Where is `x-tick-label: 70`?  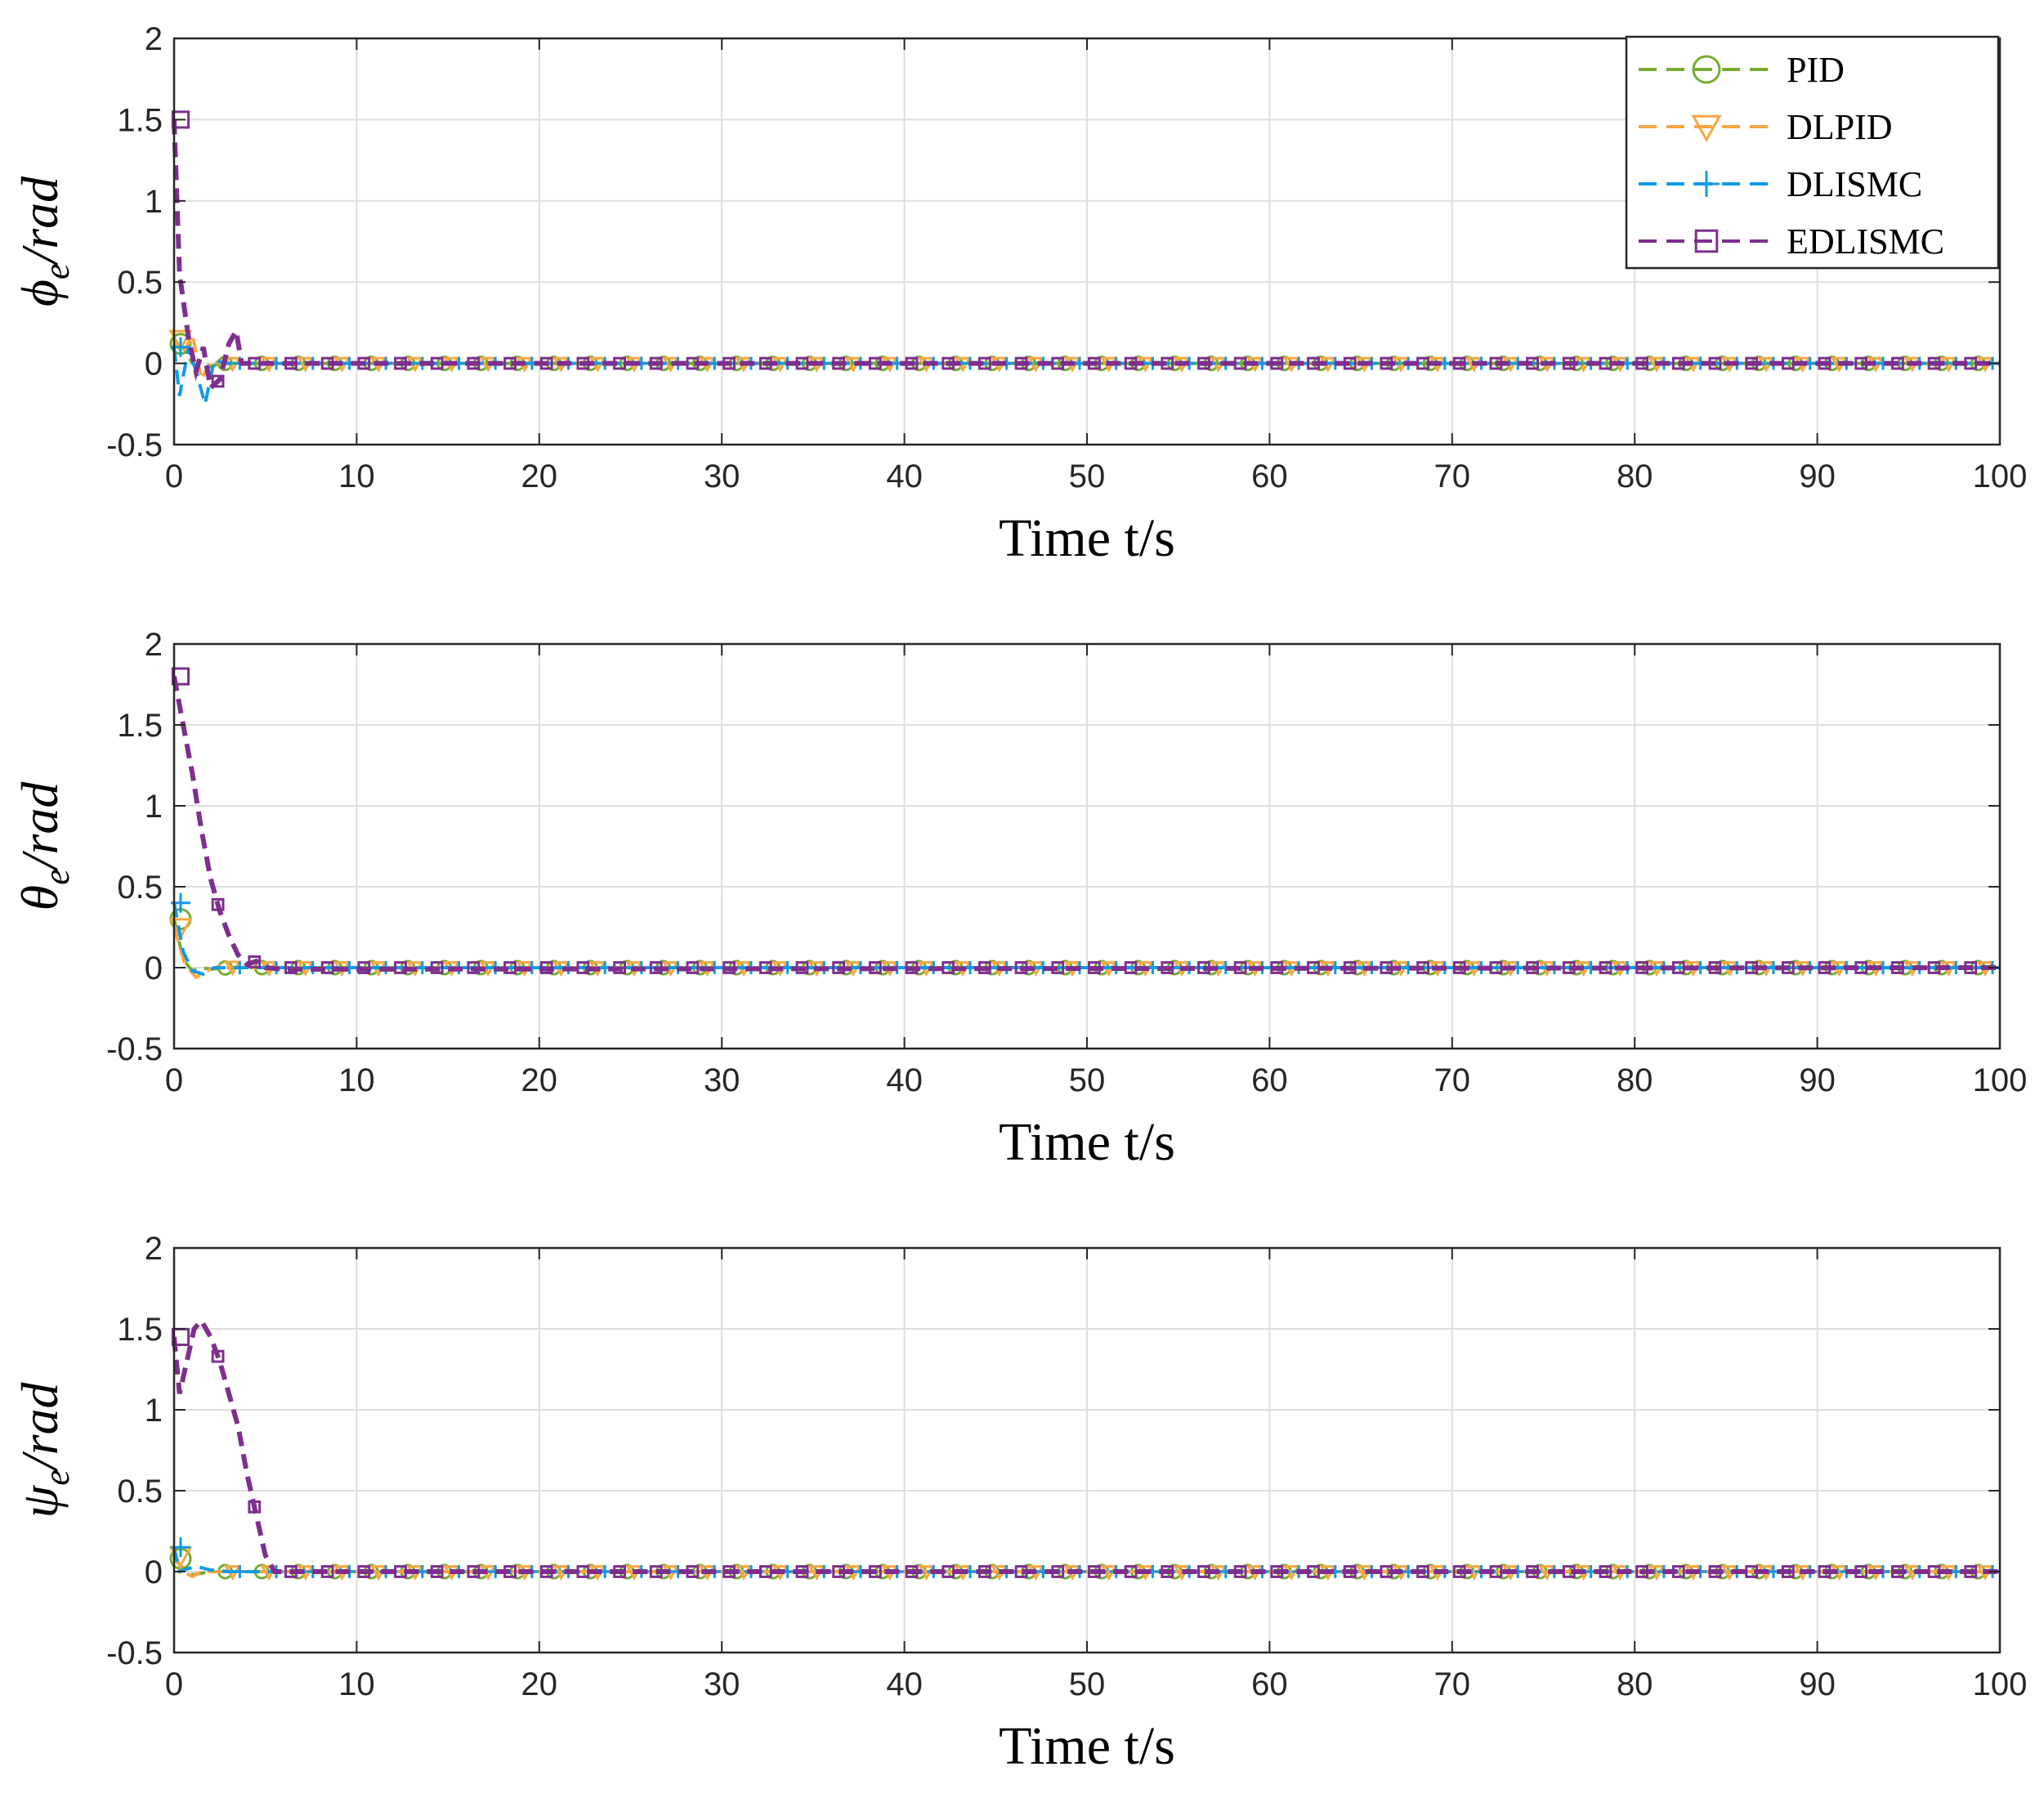
x-tick-label: 70 is located at coordinates (1452, 1080).